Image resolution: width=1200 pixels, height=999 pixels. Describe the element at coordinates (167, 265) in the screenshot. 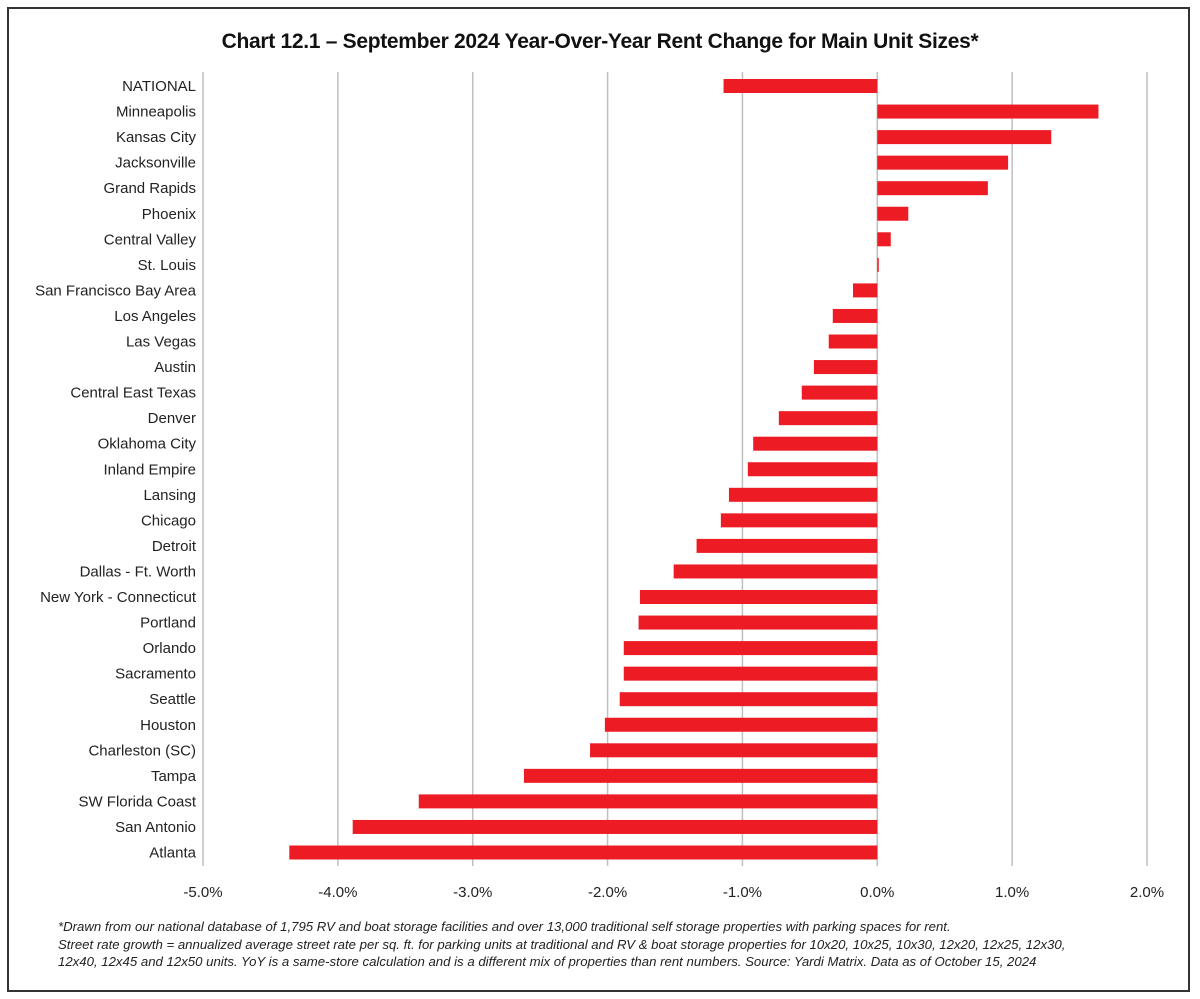

I see `category-label: St. Louis` at that location.